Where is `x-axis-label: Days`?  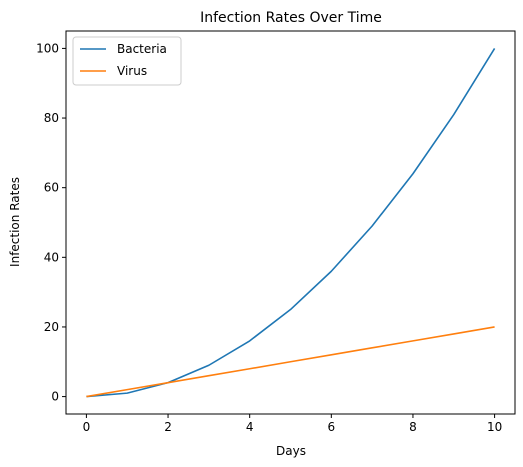 x-axis-label: Days is located at coordinates (291, 451).